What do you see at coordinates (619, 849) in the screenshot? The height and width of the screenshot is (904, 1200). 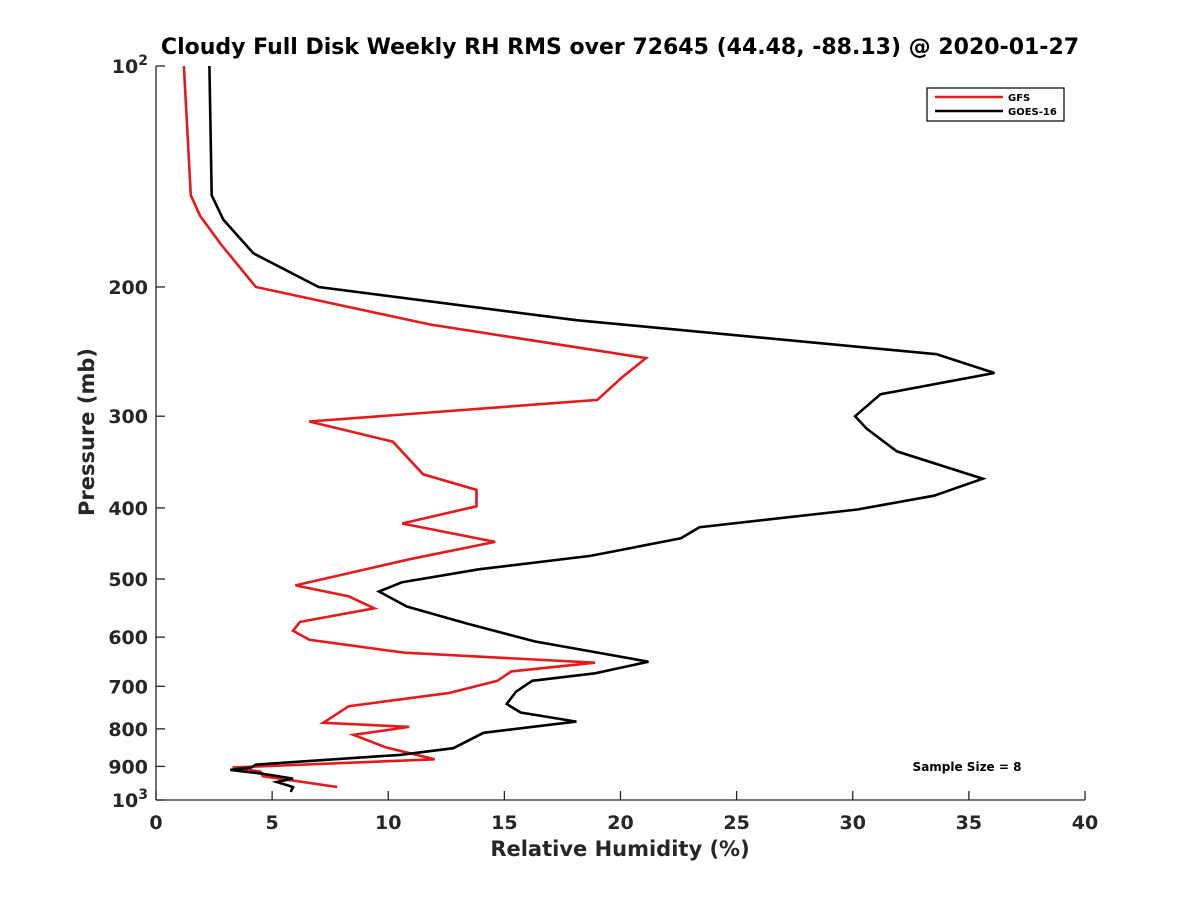 I see `x-axis-label: Relative Humidity (%)` at bounding box center [619, 849].